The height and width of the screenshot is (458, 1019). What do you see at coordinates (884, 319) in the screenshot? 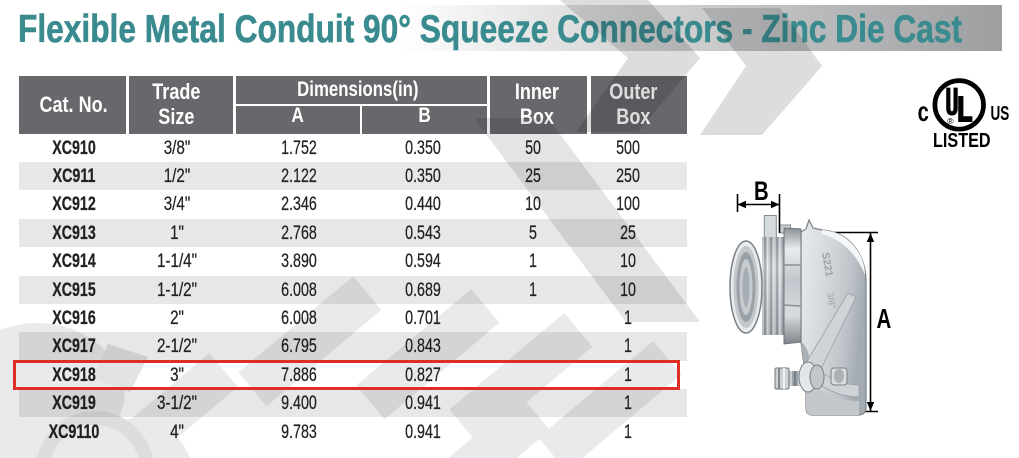
I see `svg-text: A` at bounding box center [884, 319].